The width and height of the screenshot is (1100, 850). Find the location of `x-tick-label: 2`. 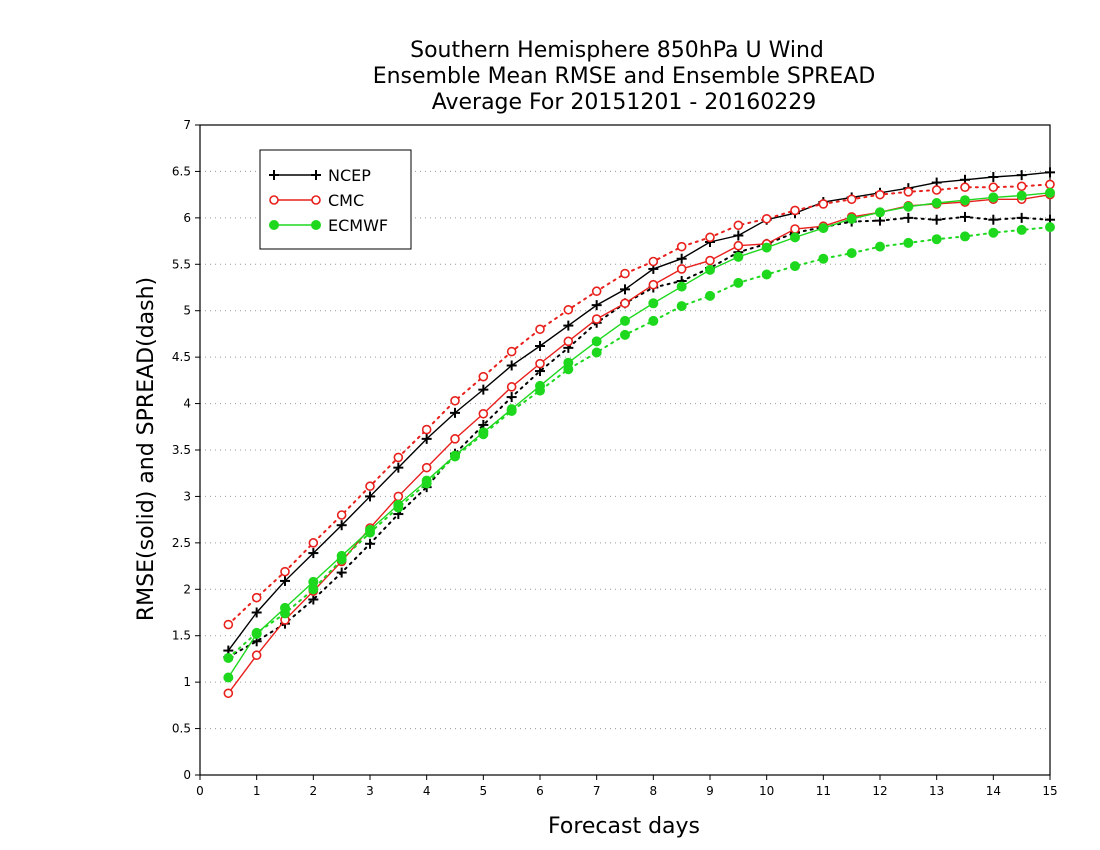

x-tick-label: 2 is located at coordinates (314, 791).